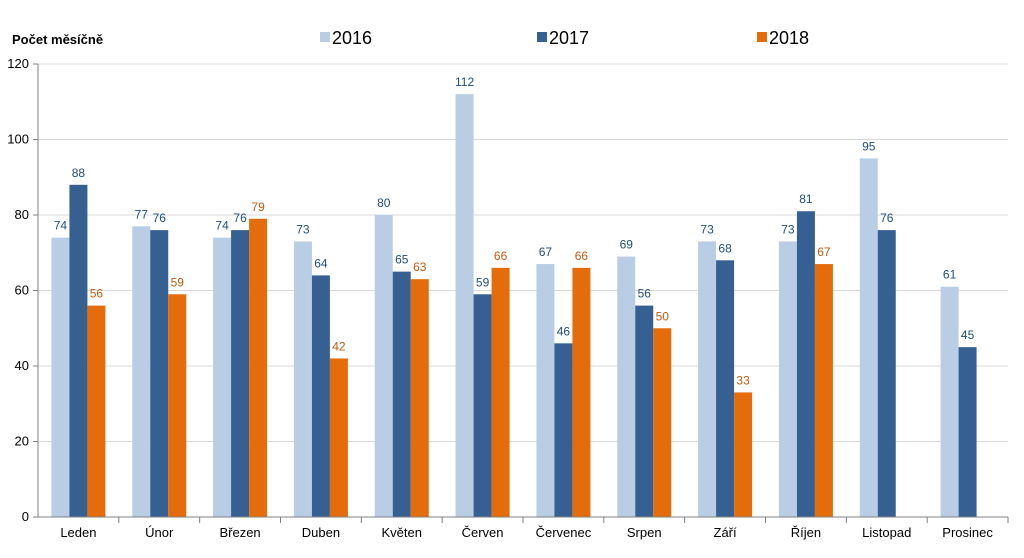  What do you see at coordinates (60, 377) in the screenshot?
I see `bar-2016-Leden` at bounding box center [60, 377].